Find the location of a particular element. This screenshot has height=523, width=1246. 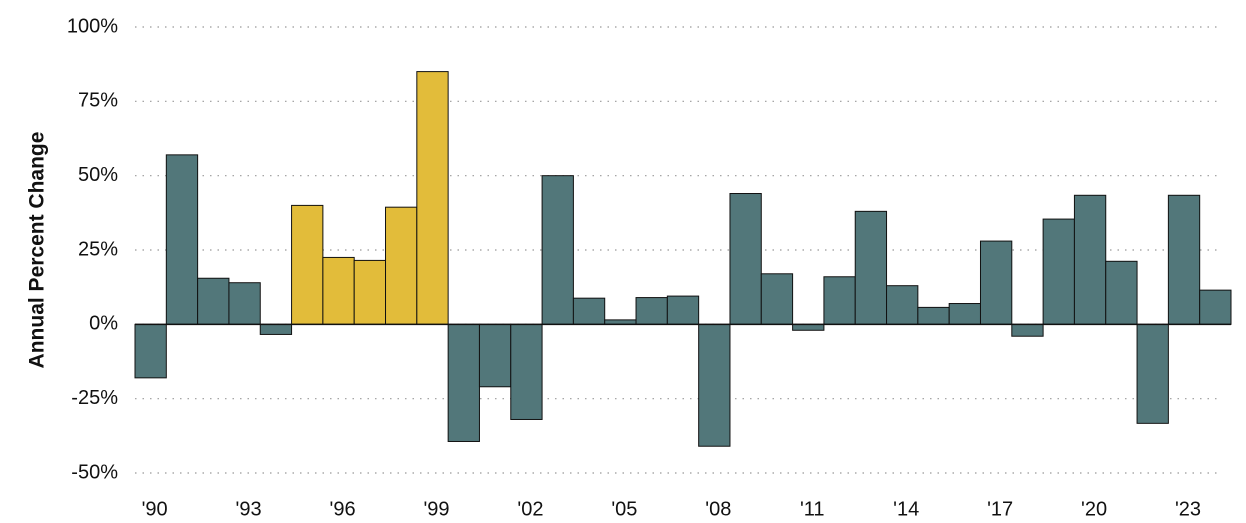

y-axis-title: Annual Percent Change is located at coordinates (37, 250).